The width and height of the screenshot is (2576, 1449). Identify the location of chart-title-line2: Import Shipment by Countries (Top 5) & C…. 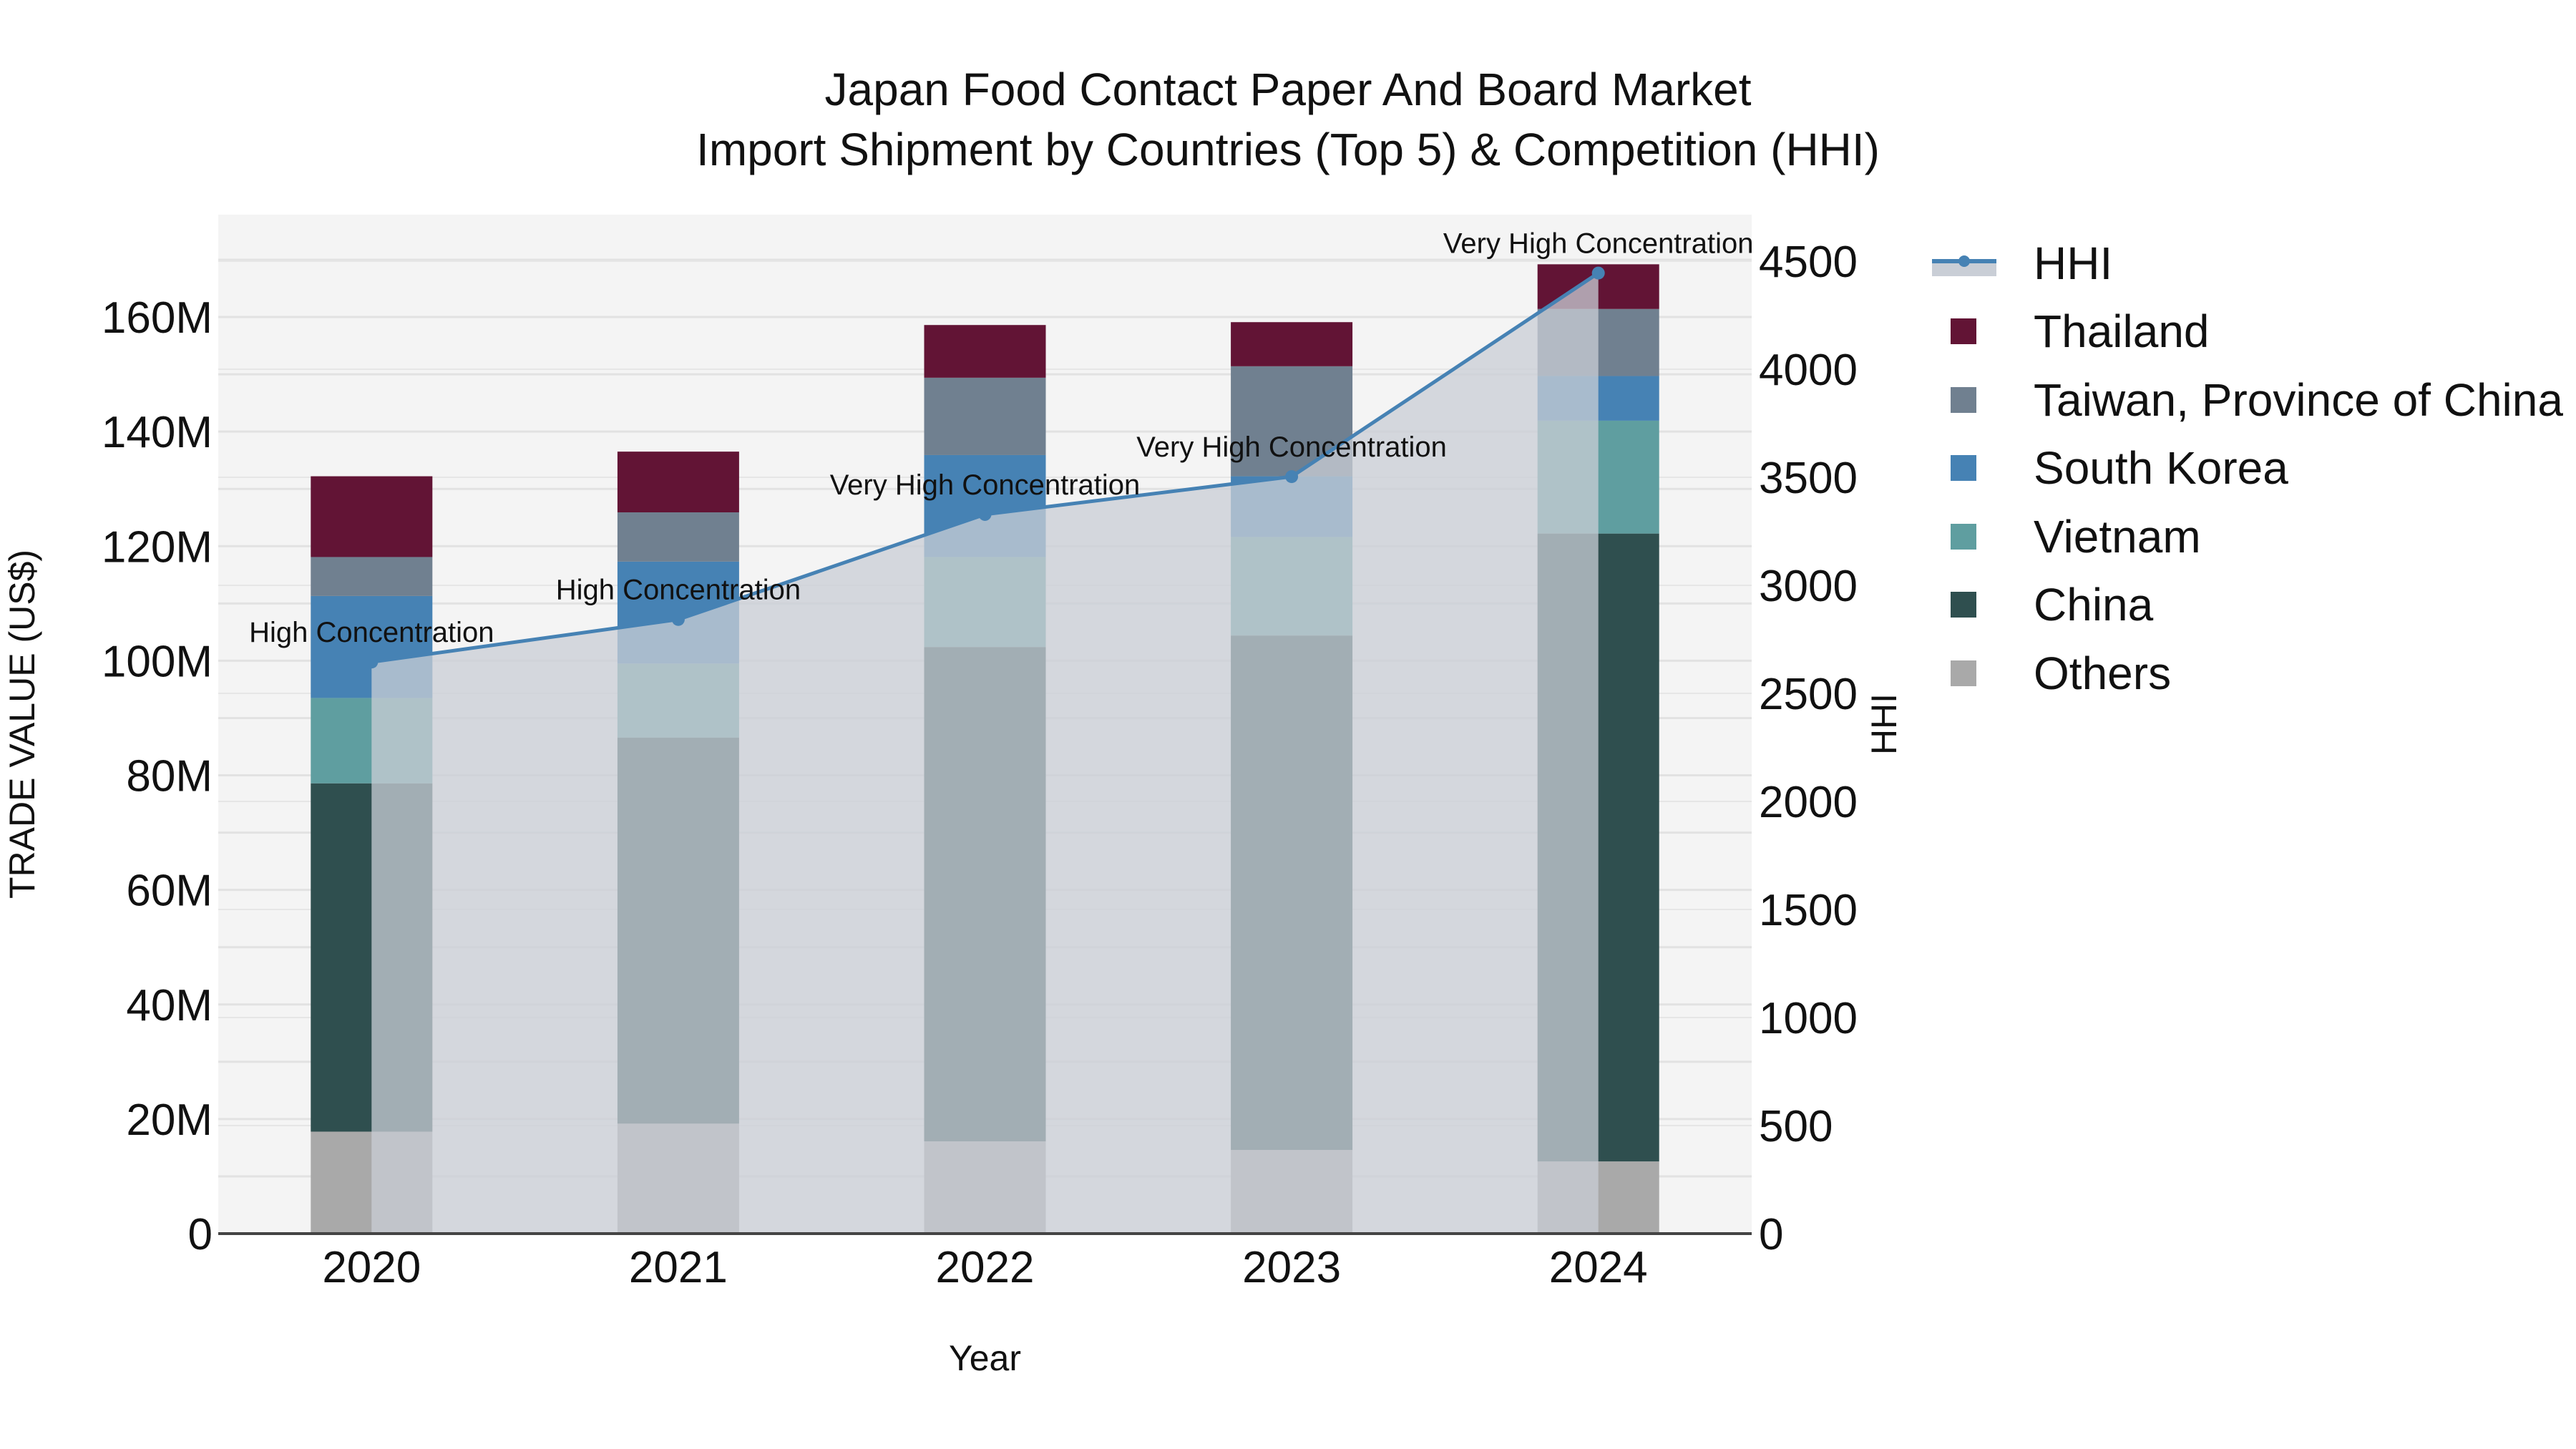
(1288, 149).